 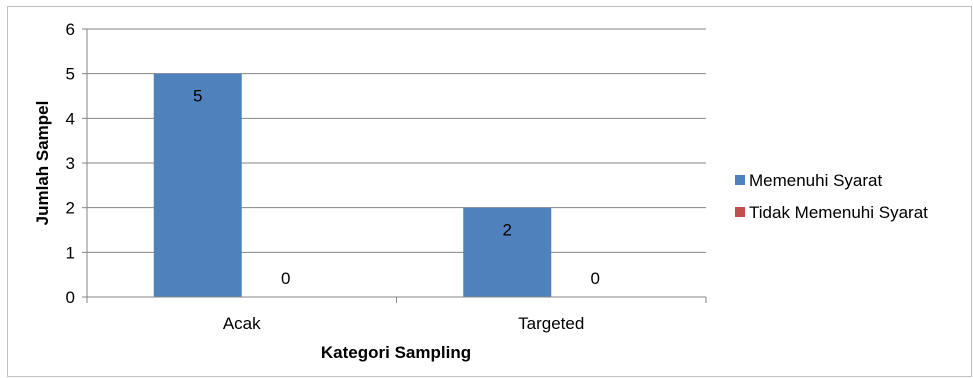 What do you see at coordinates (403, 323) in the screenshot?
I see `x-tick-labels: Acak Targeted` at bounding box center [403, 323].